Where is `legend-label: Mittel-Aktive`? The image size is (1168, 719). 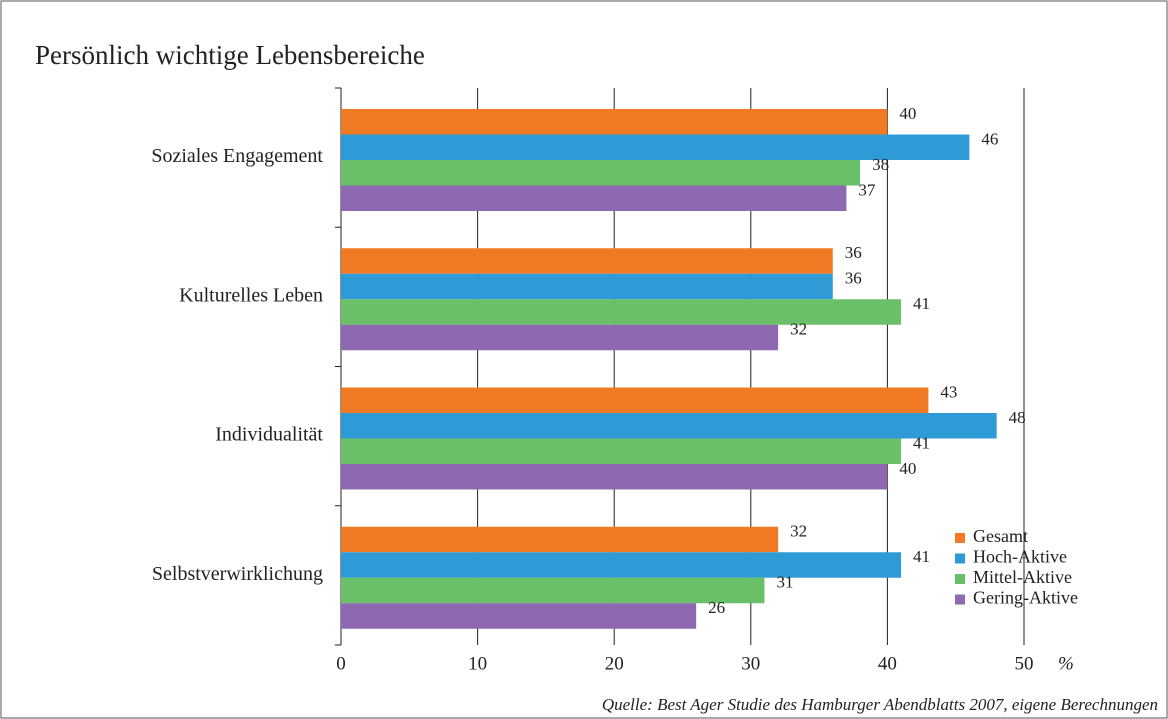 legend-label: Mittel-Aktive is located at coordinates (1022, 577).